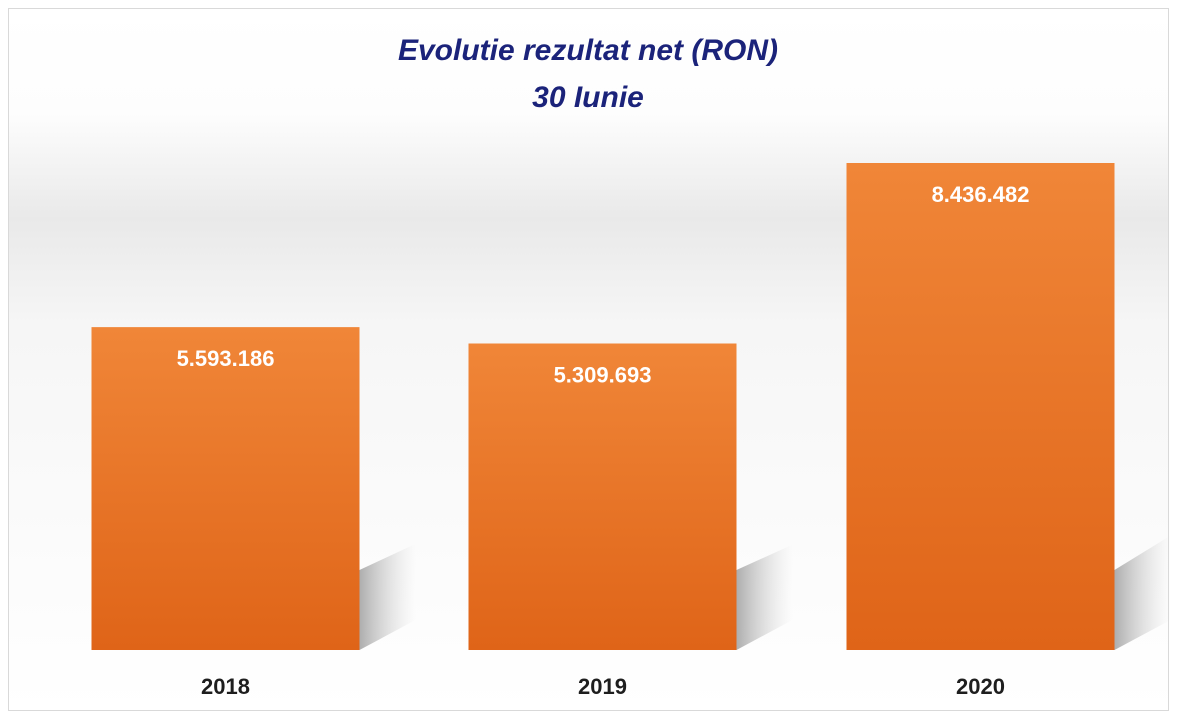 This screenshot has height=717, width=1185. I want to click on value-label: 8.436.482, so click(981, 194).